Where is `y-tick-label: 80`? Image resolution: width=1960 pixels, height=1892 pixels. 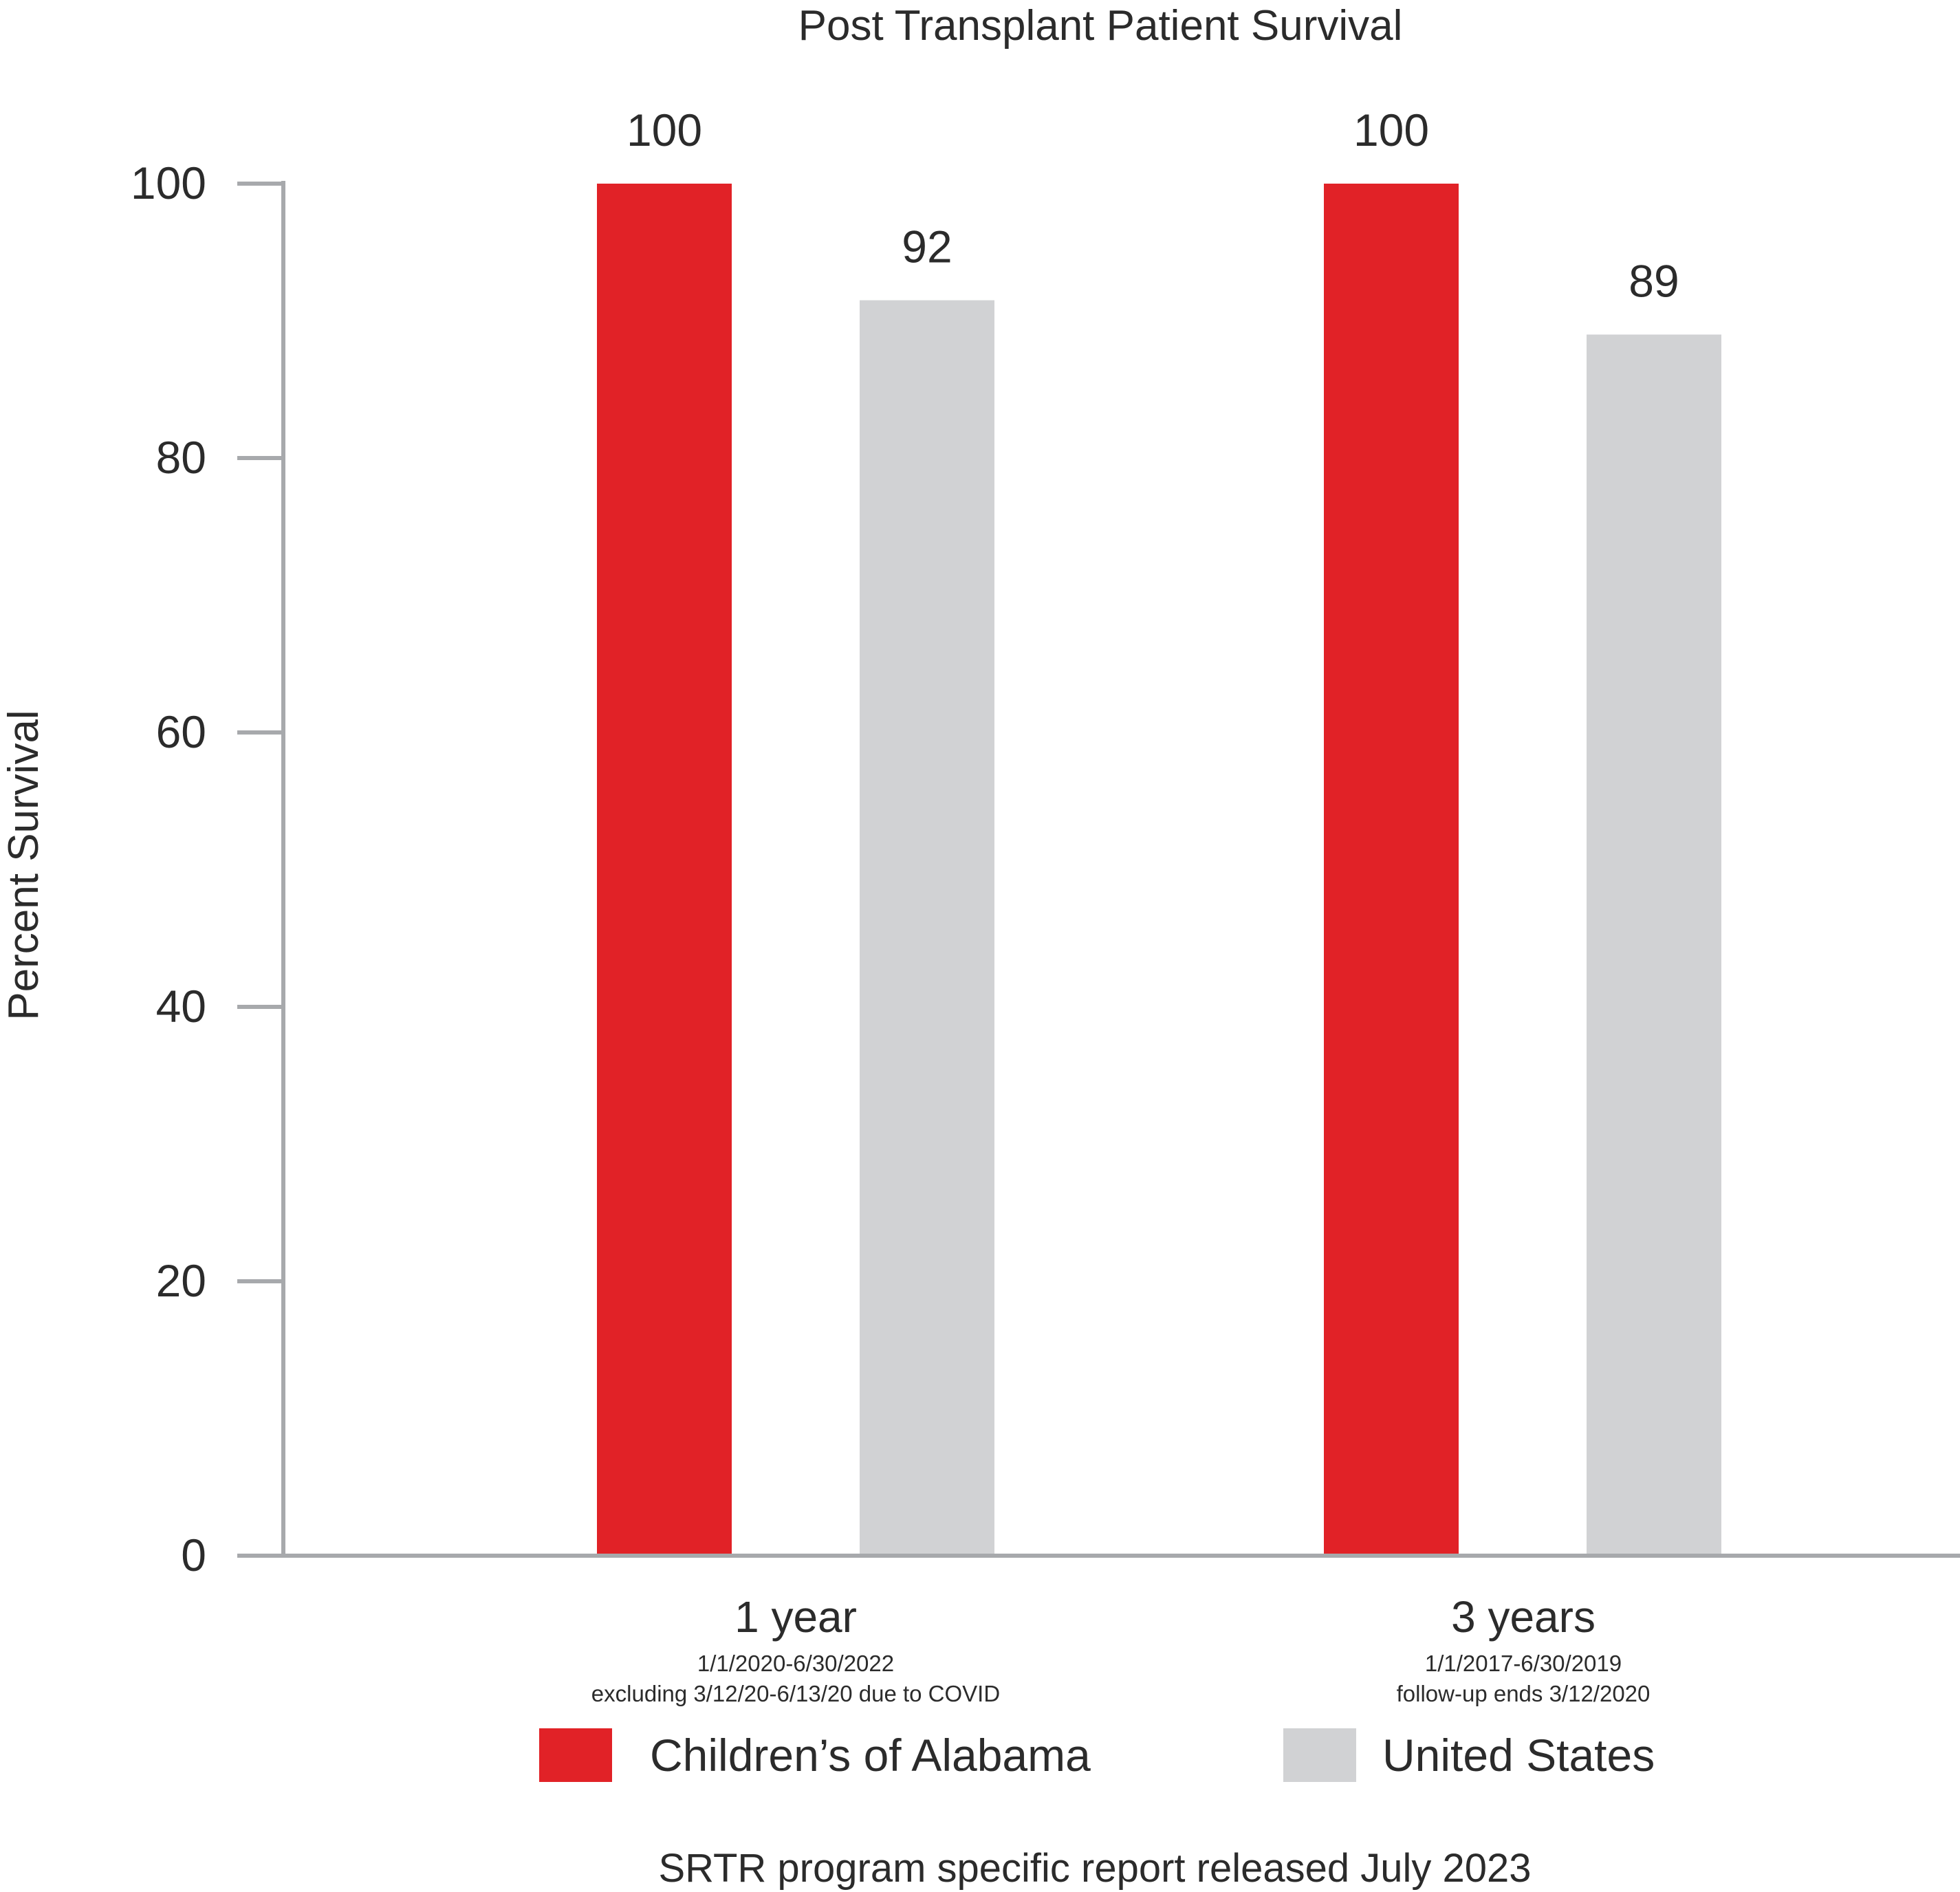
y-tick-label: 80 is located at coordinates (181, 457).